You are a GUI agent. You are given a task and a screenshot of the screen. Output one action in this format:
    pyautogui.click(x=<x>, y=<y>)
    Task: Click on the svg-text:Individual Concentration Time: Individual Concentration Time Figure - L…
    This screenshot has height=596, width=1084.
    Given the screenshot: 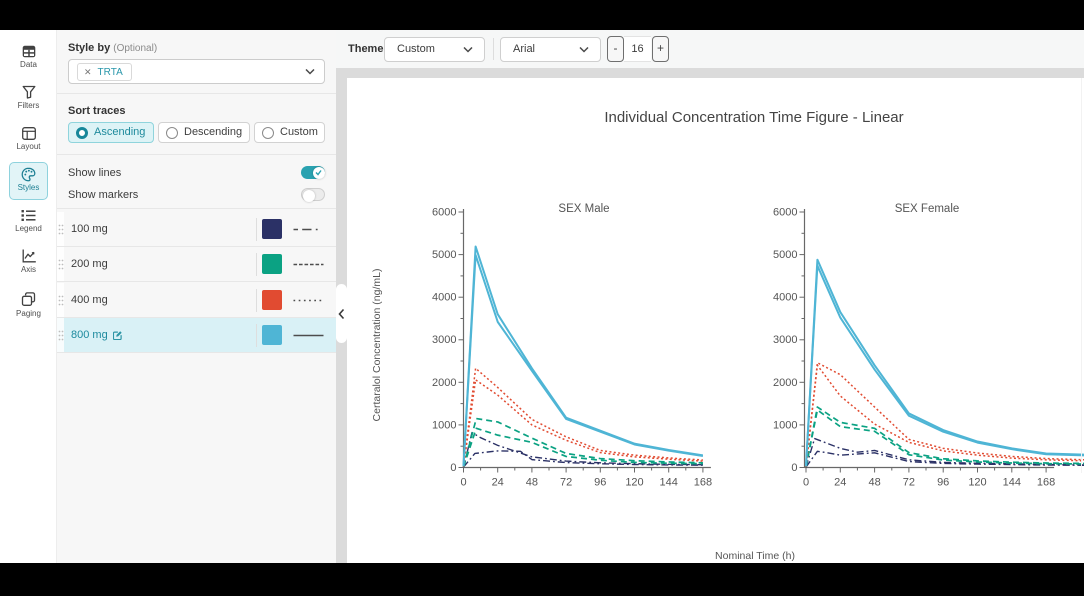 What is the action you would take?
    pyautogui.click(x=753, y=117)
    